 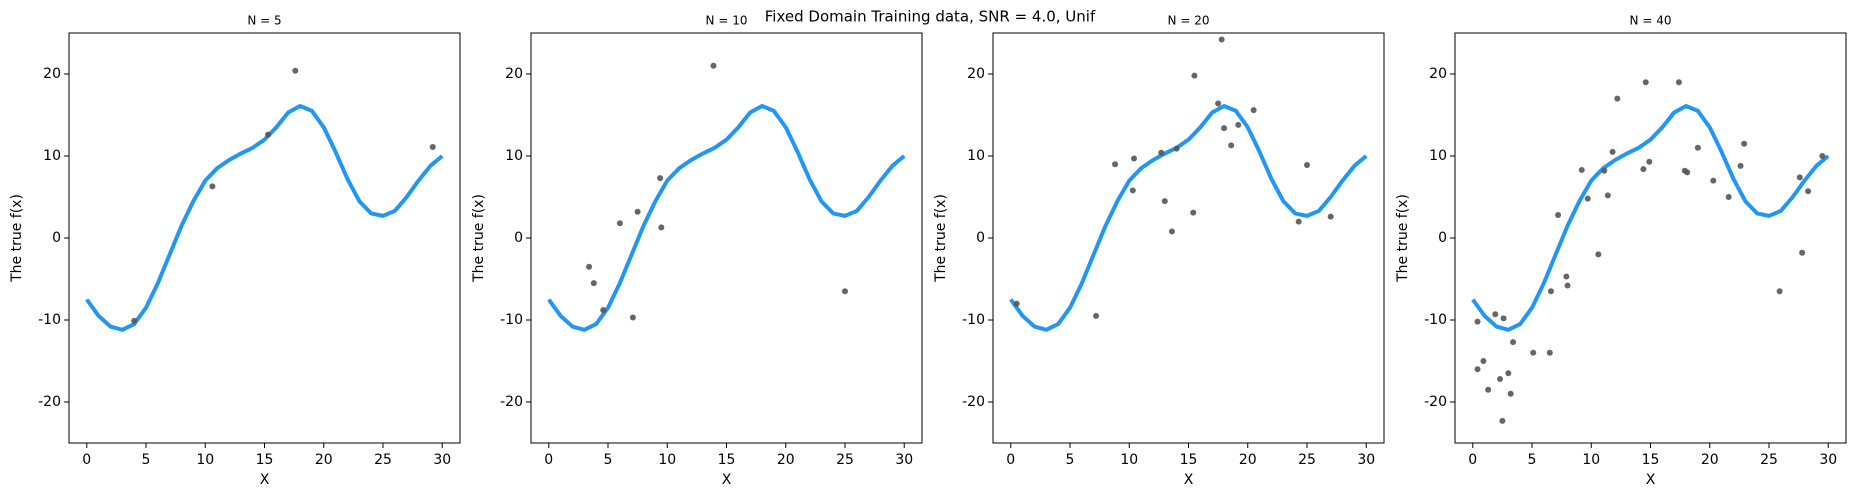 What do you see at coordinates (976, 156) in the screenshot?
I see `y-tick-label: 10` at bounding box center [976, 156].